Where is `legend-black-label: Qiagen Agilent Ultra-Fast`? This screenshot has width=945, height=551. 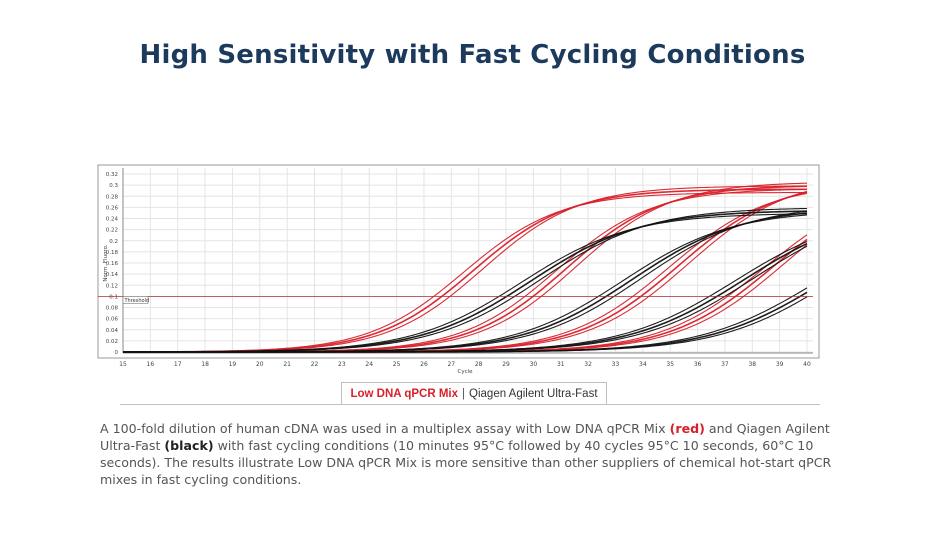 legend-black-label: Qiagen Agilent Ultra-Fast is located at coordinates (533, 394).